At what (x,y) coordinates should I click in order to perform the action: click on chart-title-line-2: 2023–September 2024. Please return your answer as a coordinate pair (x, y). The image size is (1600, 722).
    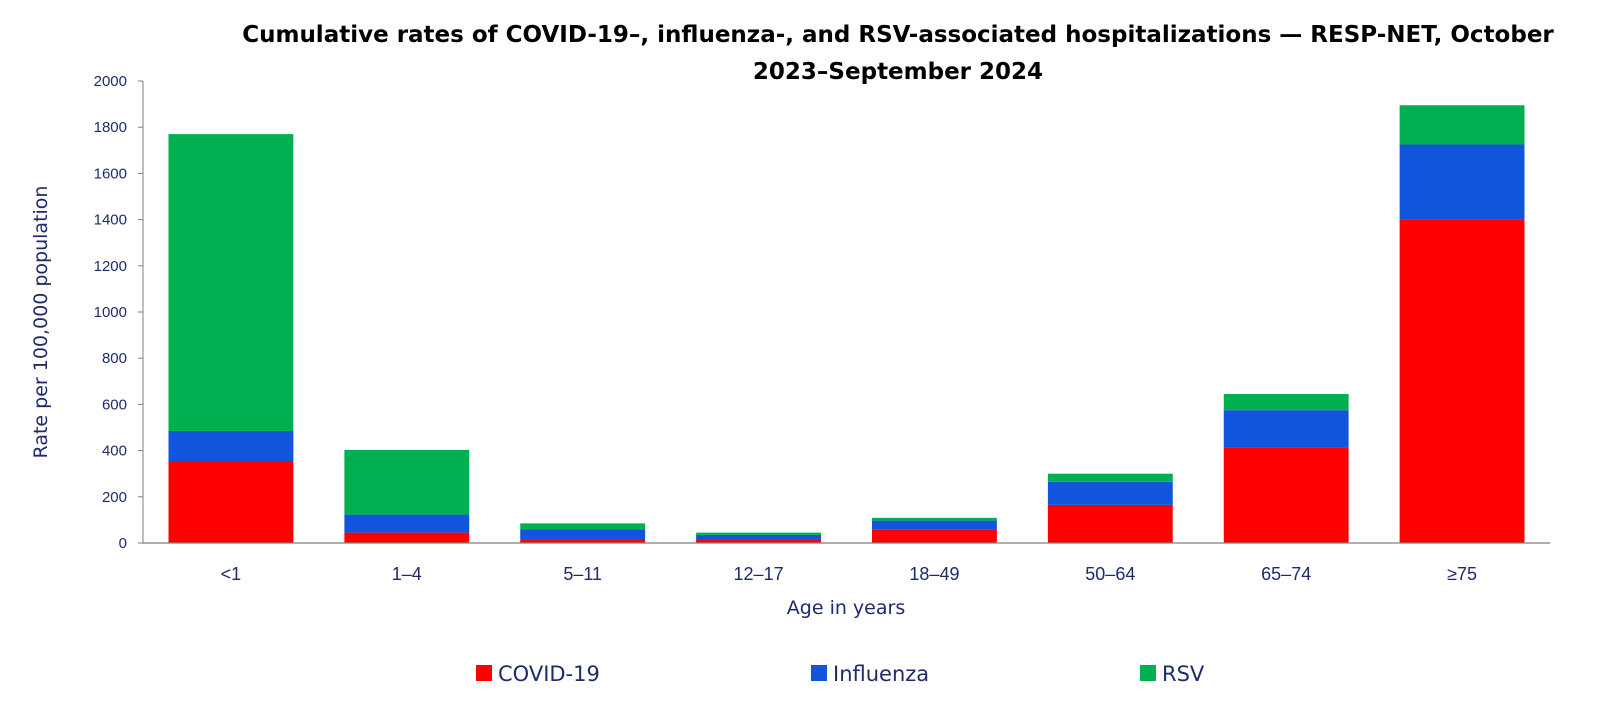
    Looking at the image, I should click on (898, 72).